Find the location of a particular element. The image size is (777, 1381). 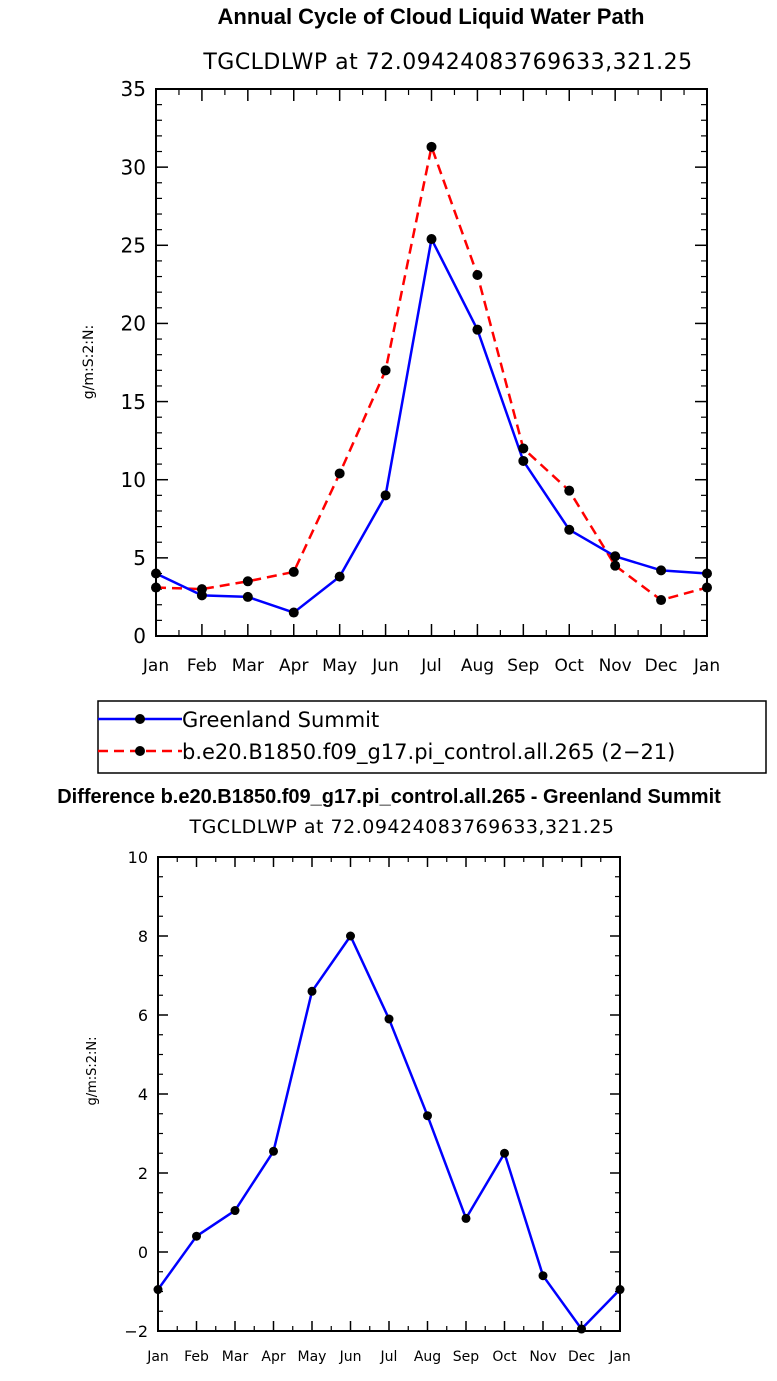

chart1-ytick-label: 5 is located at coordinates (139, 558).